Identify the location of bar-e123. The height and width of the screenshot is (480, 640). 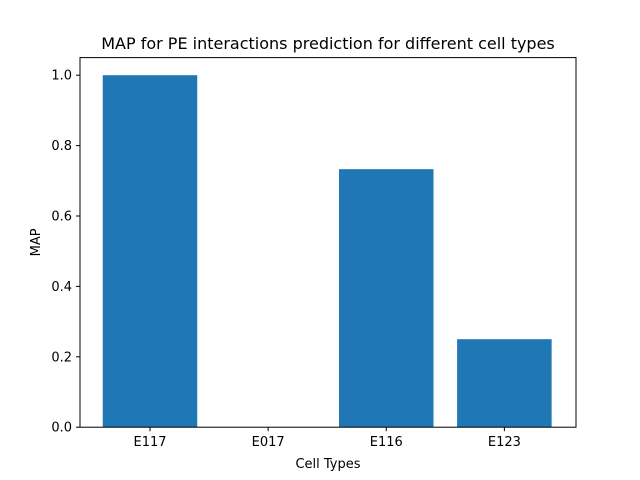
(504, 383).